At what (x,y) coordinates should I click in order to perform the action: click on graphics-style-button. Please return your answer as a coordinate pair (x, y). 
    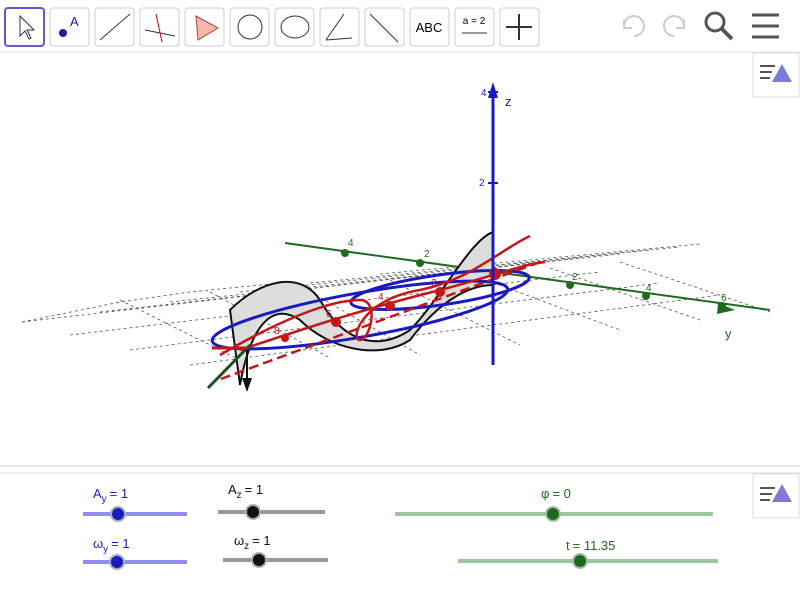
    Looking at the image, I should click on (776, 75).